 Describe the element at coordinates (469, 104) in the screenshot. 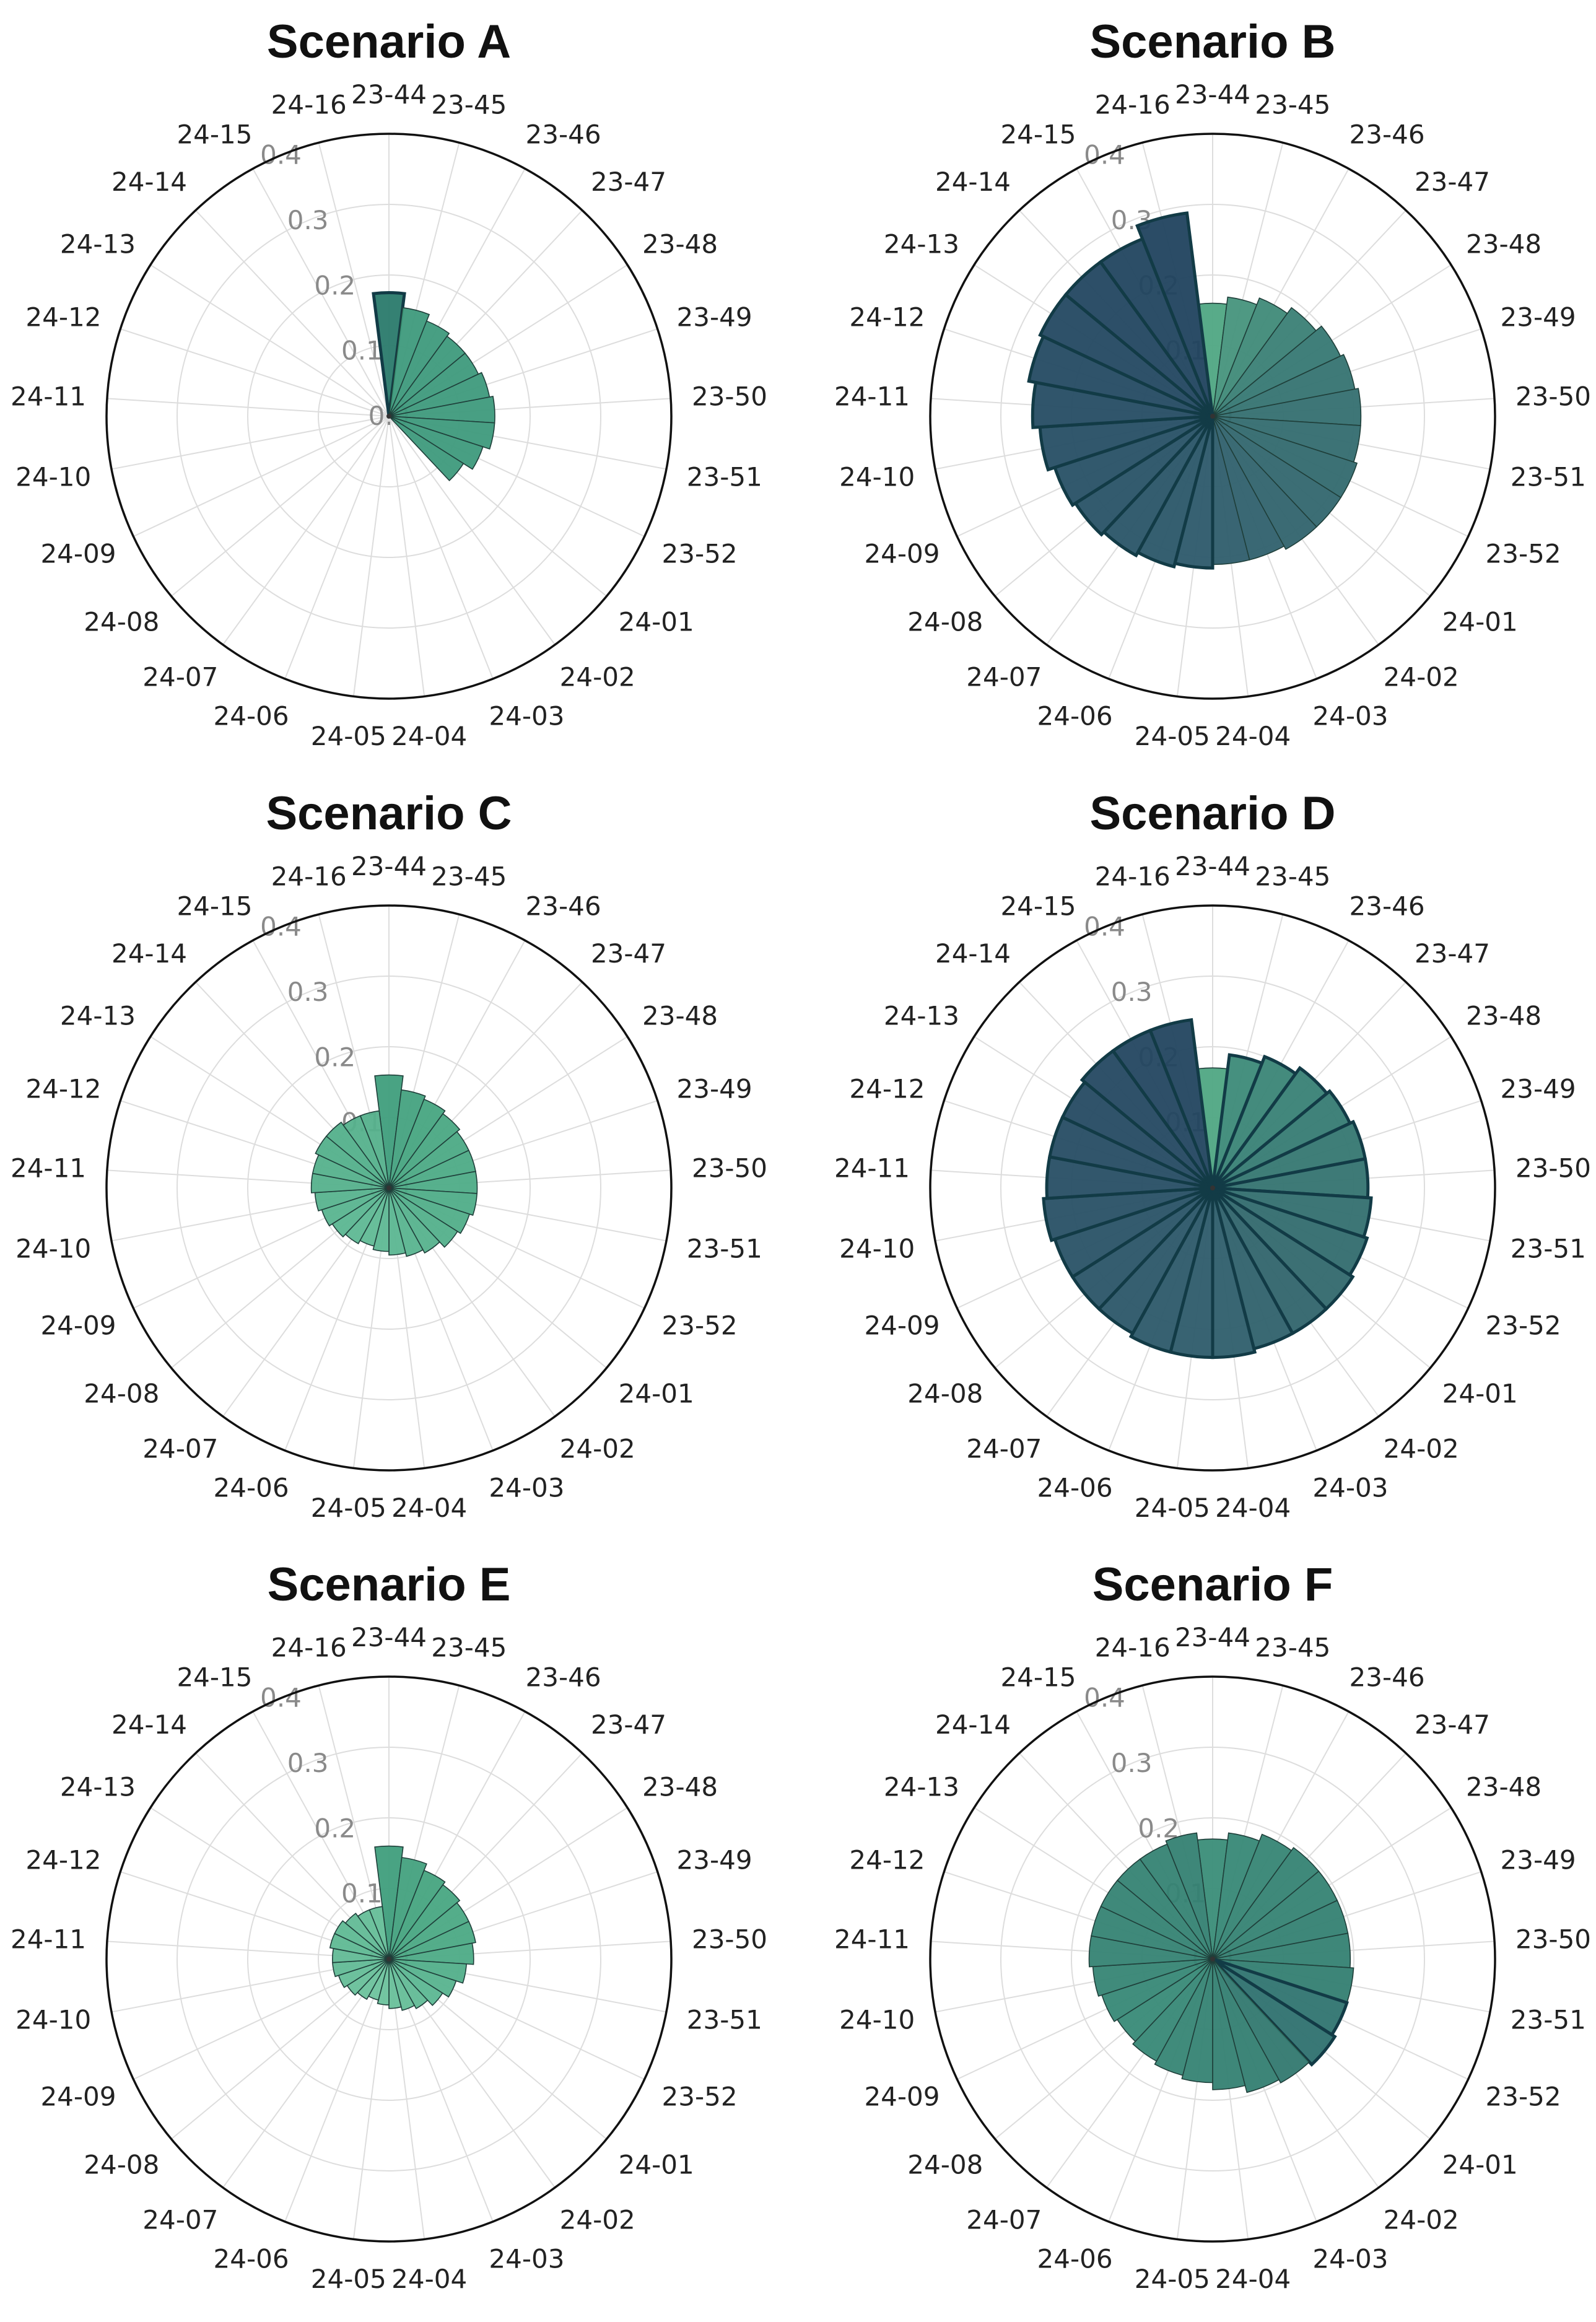

I see `category-label: 23-45` at that location.